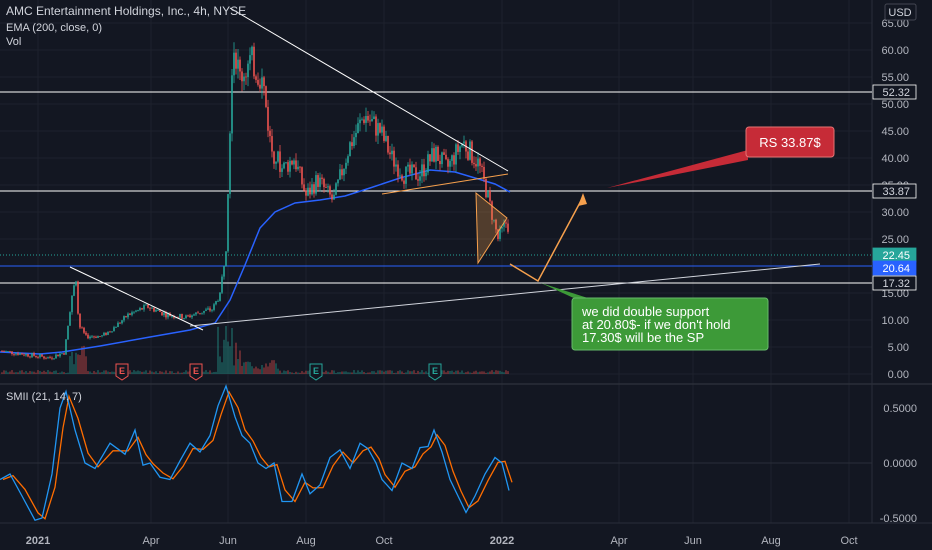 The height and width of the screenshot is (550, 932). What do you see at coordinates (894, 283) in the screenshot?
I see `label-17-32-box` at bounding box center [894, 283].